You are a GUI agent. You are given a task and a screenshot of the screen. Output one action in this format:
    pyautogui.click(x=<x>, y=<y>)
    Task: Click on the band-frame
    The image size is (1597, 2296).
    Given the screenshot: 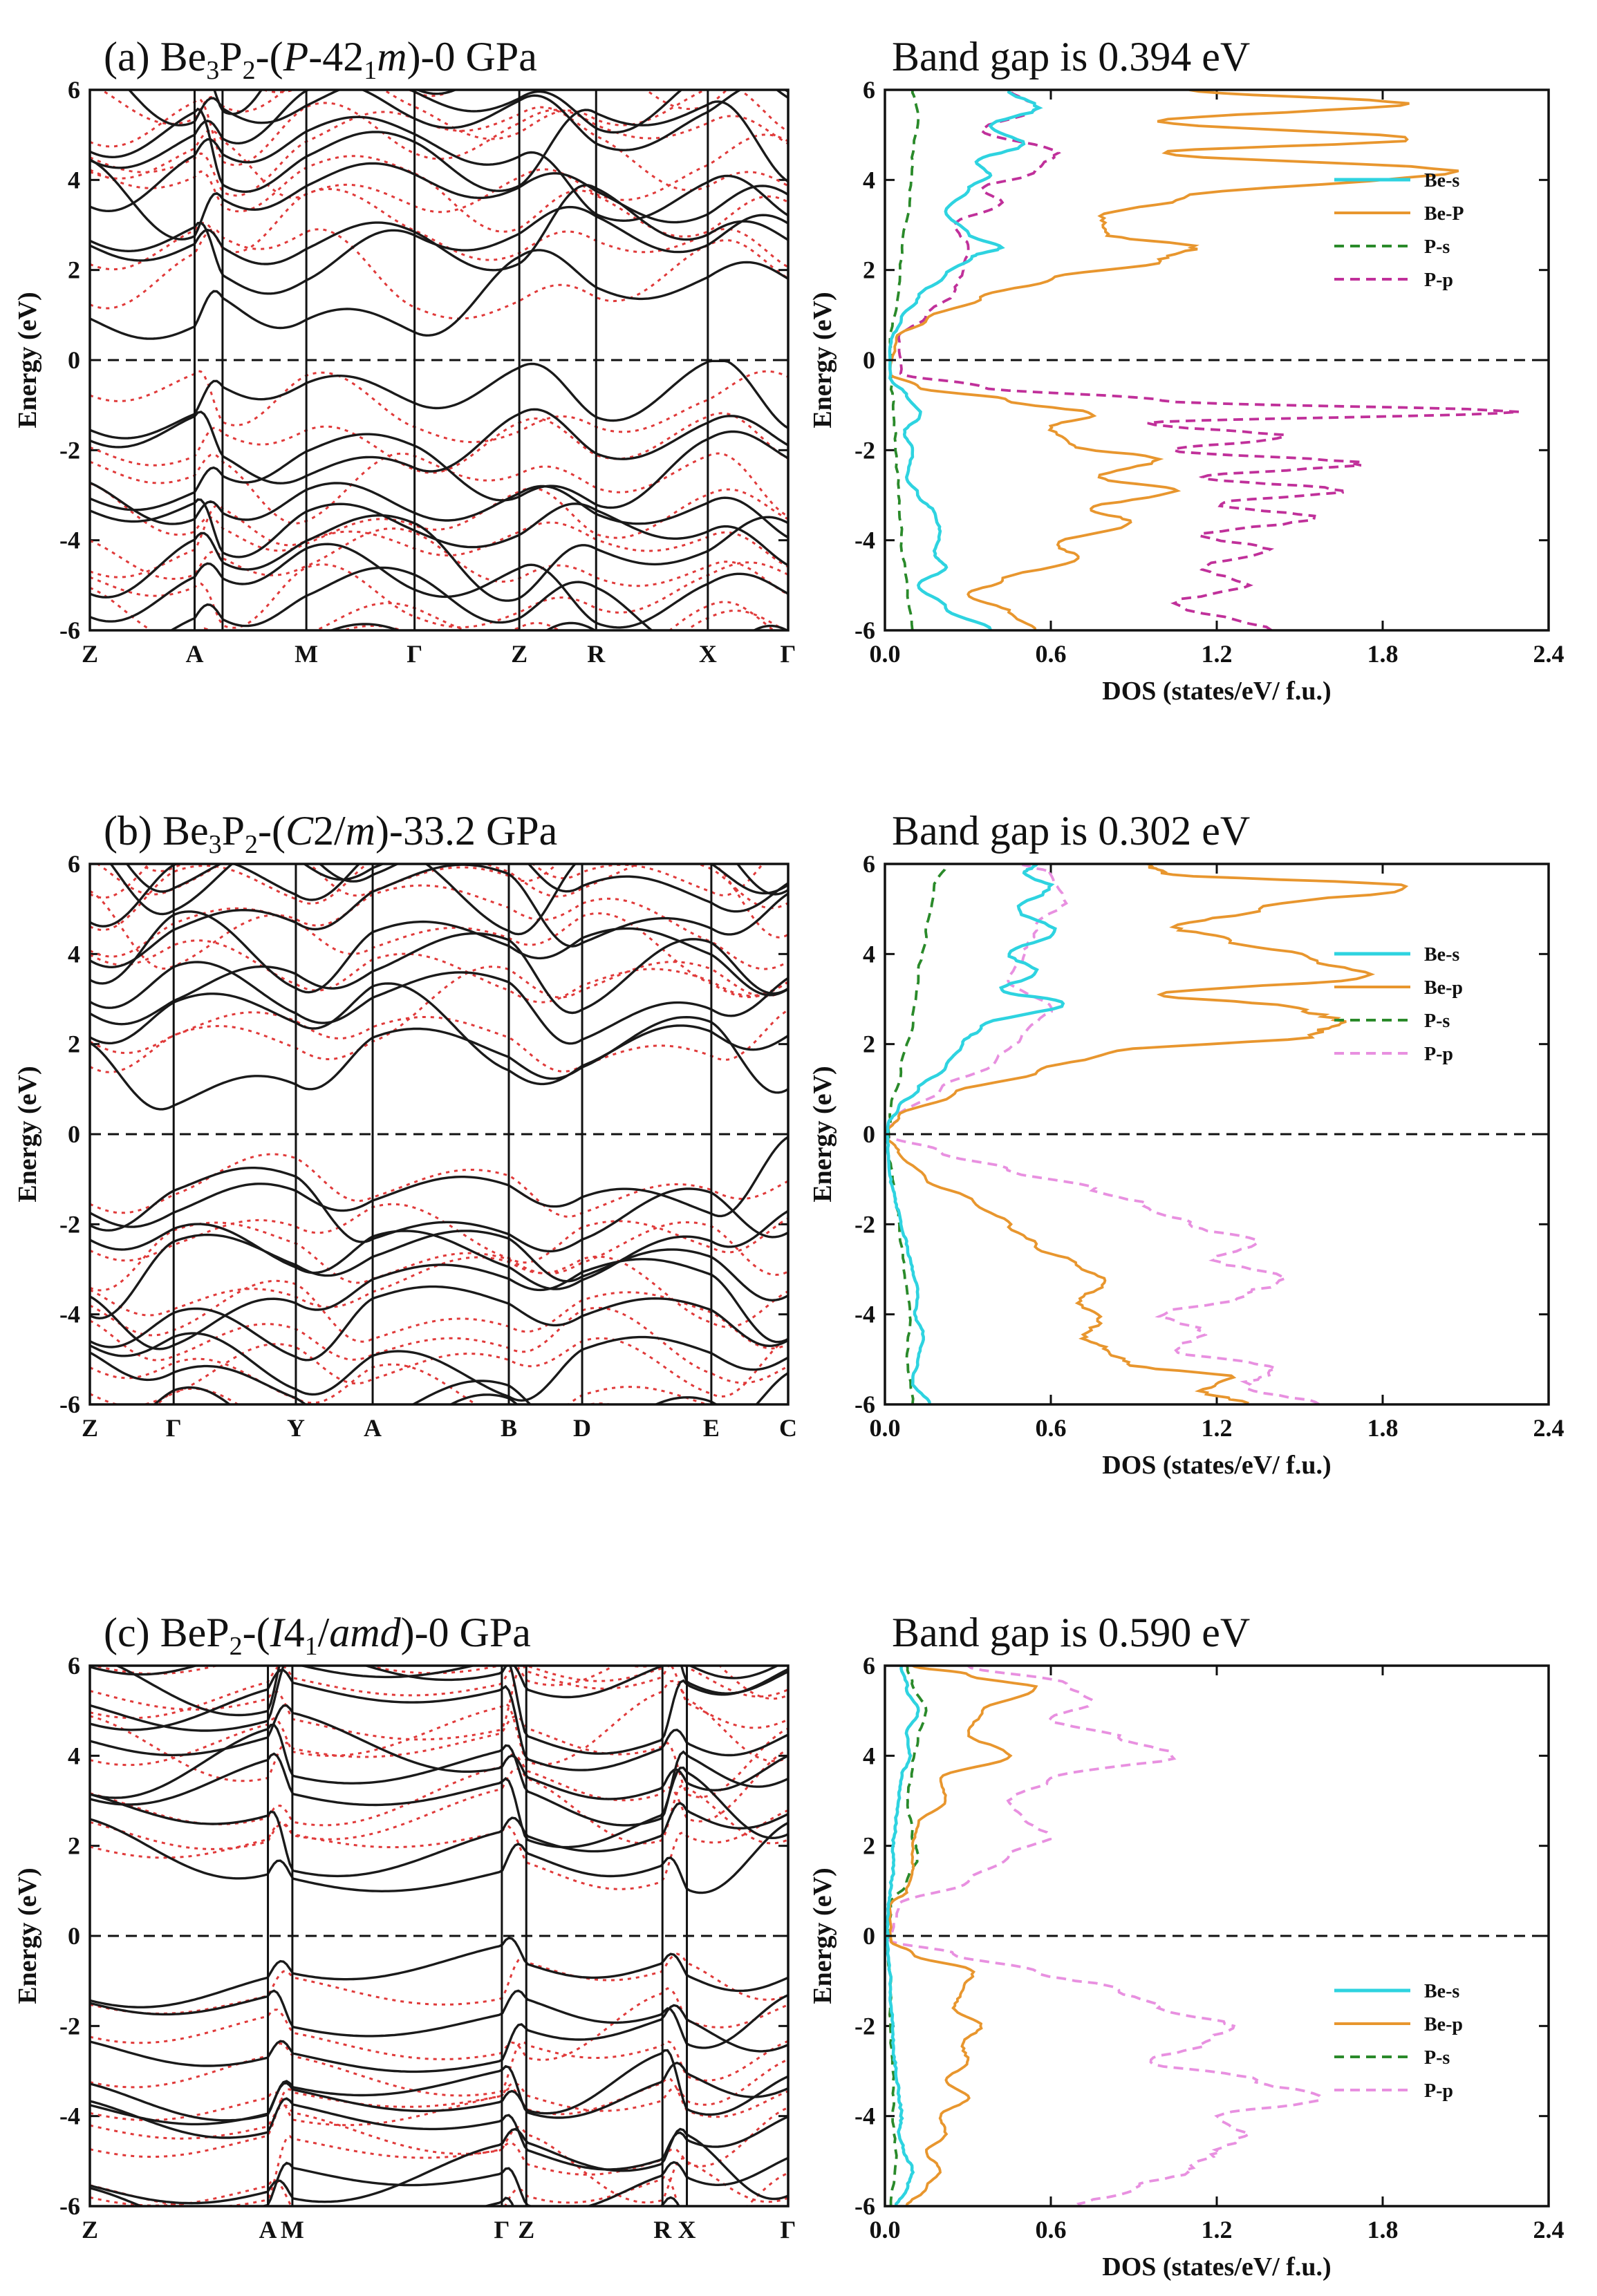 What is the action you would take?
    pyautogui.click(x=439, y=360)
    